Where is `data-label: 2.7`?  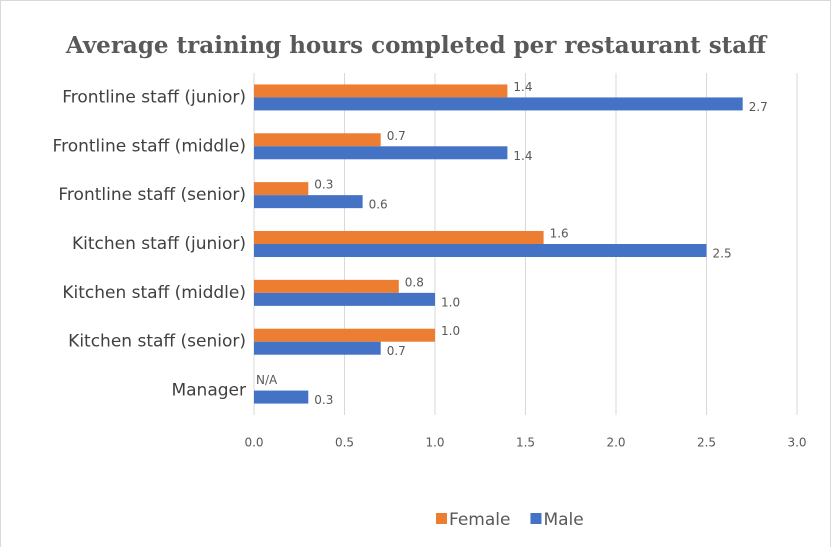 data-label: 2.7 is located at coordinates (758, 107).